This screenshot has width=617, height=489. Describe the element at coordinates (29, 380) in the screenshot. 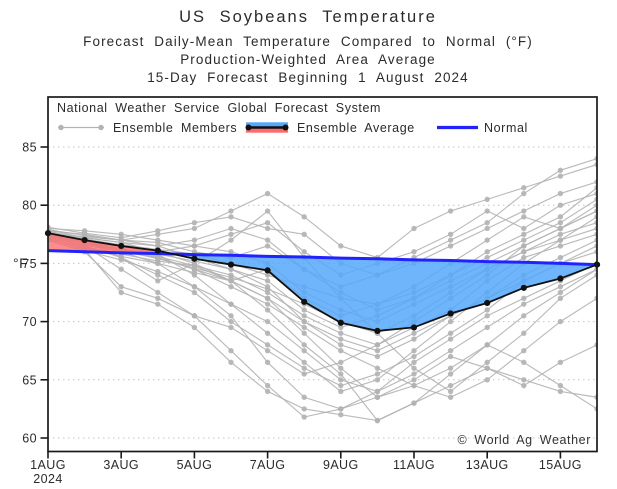

I see `y-tick-label: 65` at that location.